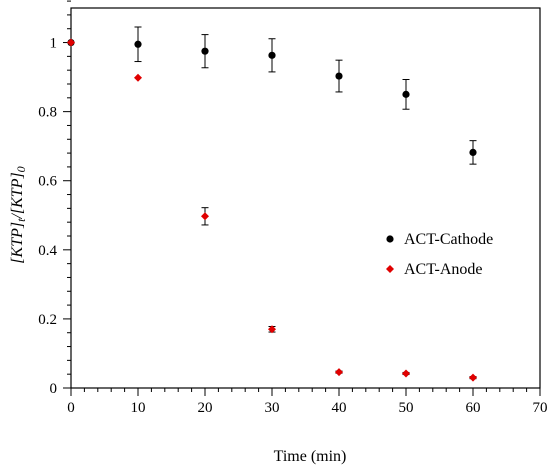  What do you see at coordinates (272, 408) in the screenshot?
I see `x-tick-label: 30` at bounding box center [272, 408].